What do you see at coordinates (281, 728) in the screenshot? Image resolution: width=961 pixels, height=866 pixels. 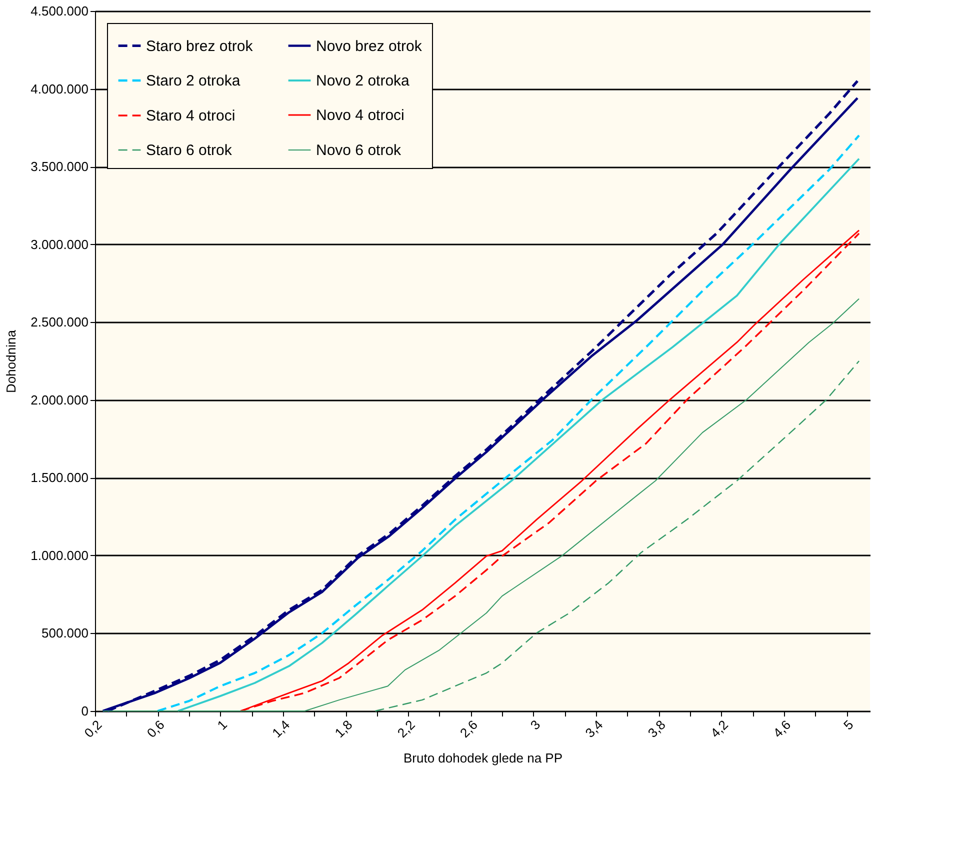 I see `x-tick-label: 1,4` at bounding box center [281, 728].